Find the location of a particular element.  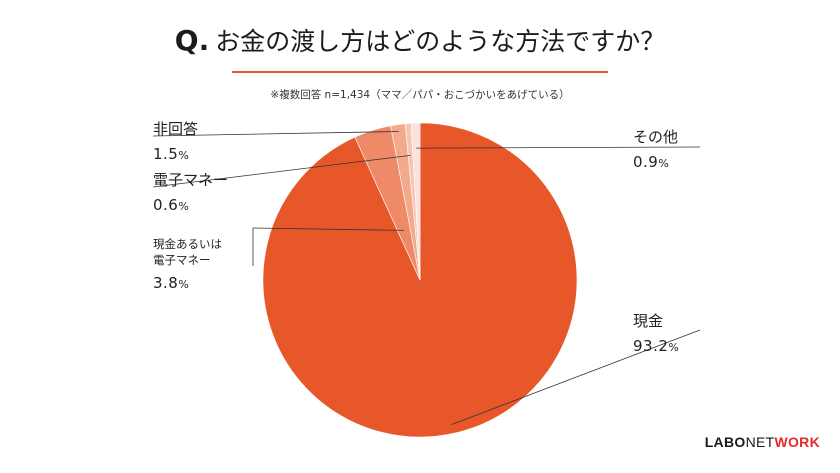

label-both-value: 3.8% is located at coordinates (187, 284).